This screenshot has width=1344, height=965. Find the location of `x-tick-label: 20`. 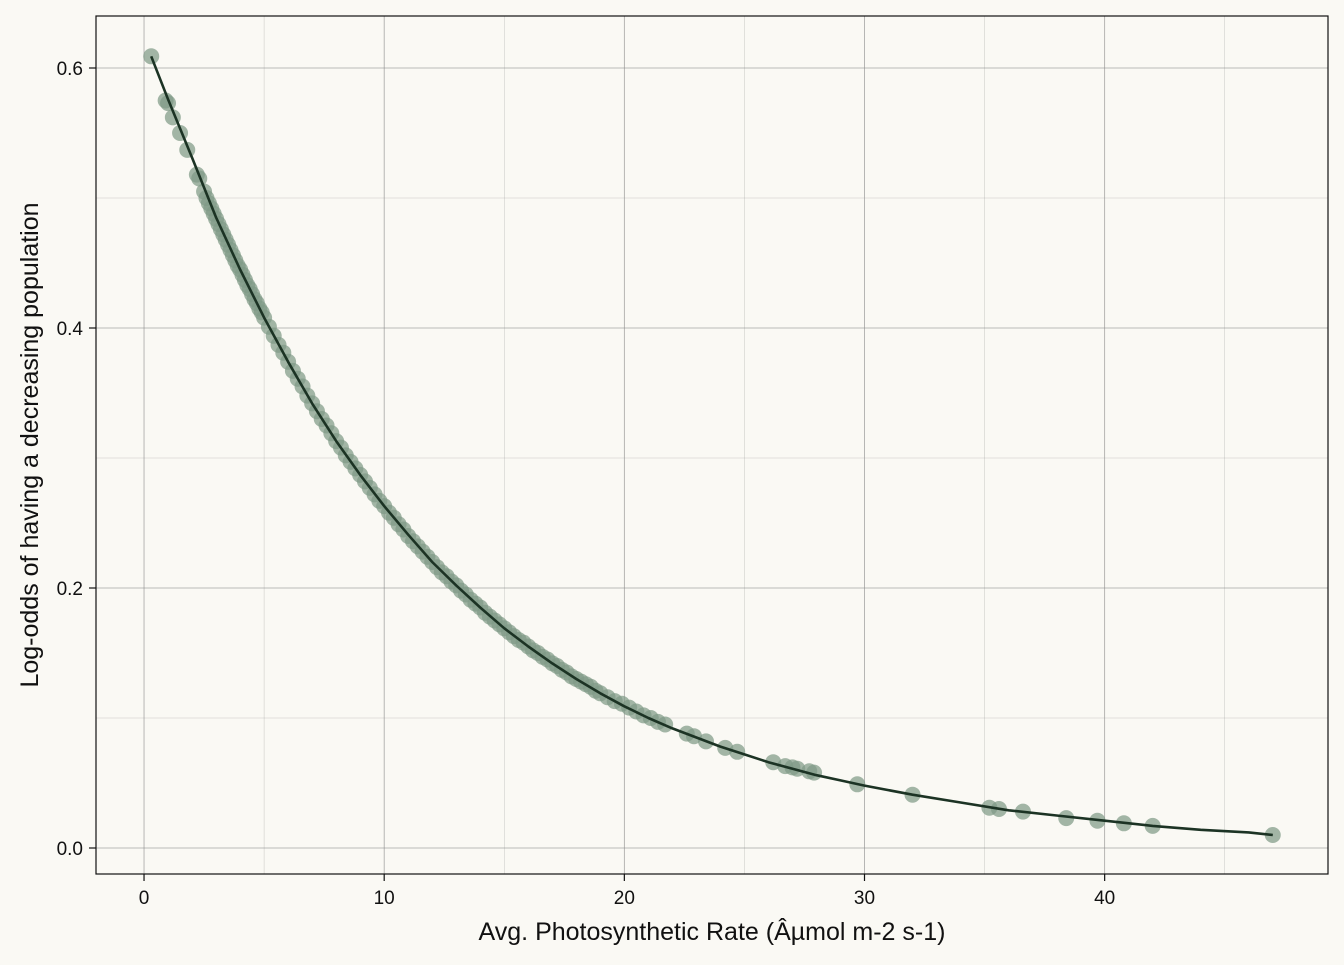

x-tick-label: 20 is located at coordinates (624, 898).